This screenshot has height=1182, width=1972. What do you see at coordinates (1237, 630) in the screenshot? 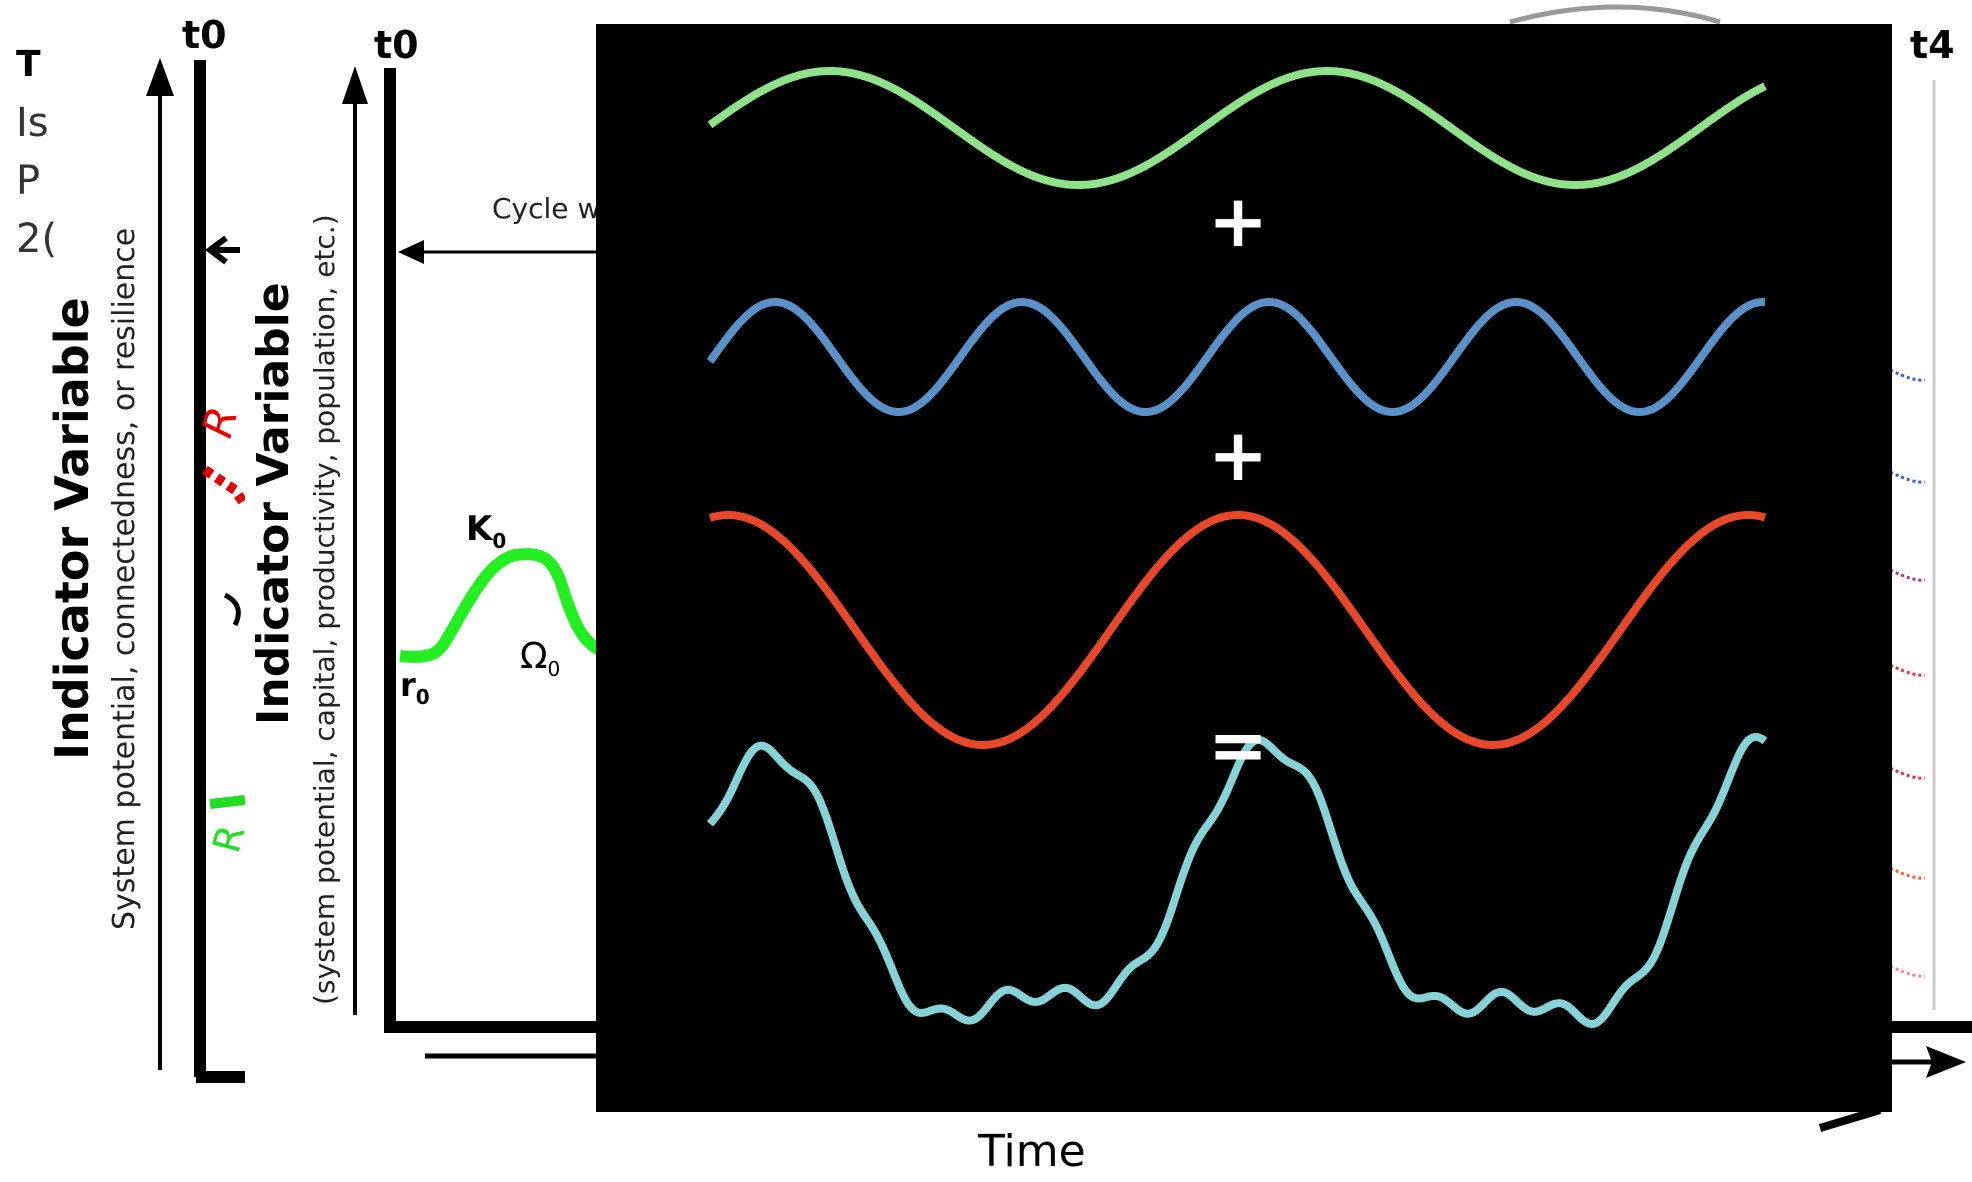
I see `wave-3-red` at bounding box center [1237, 630].